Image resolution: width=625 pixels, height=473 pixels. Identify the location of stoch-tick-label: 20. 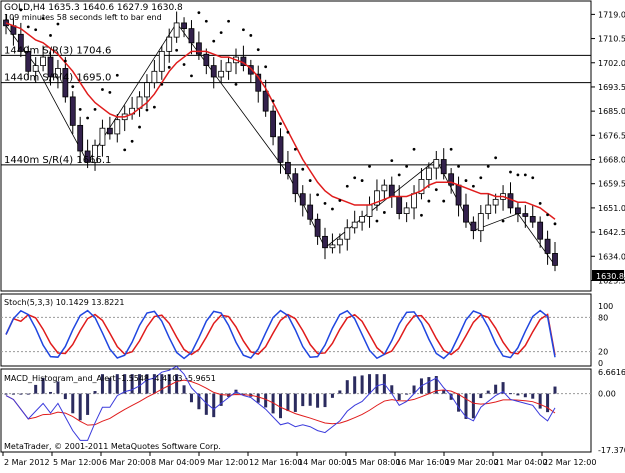
(603, 352).